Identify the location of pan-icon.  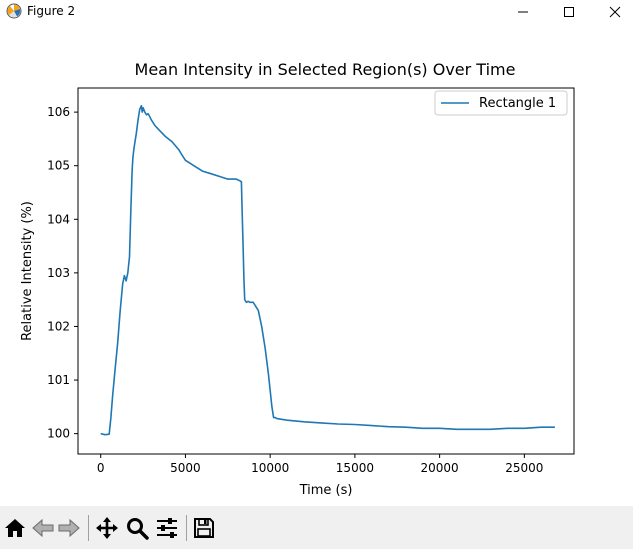
(107, 528).